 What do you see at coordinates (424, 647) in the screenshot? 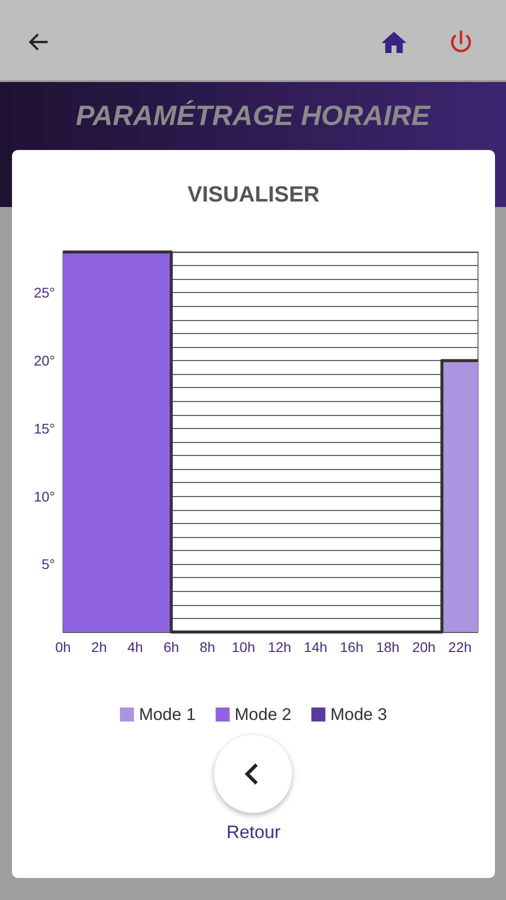
I see `x-tick-label: 20h` at bounding box center [424, 647].